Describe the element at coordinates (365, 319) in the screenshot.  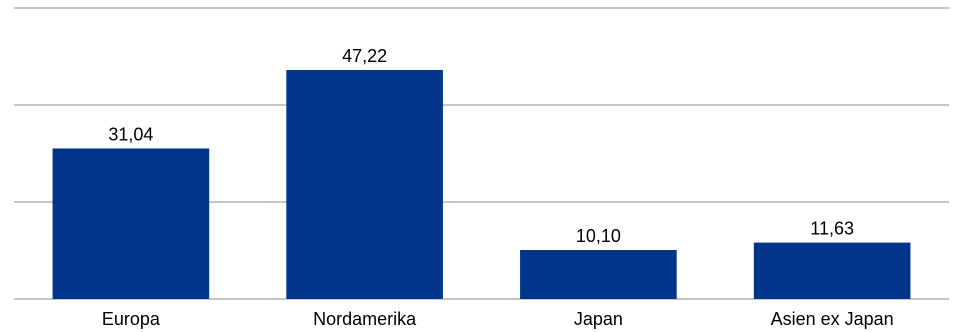
I see `category-label-1: Nordamerika` at that location.